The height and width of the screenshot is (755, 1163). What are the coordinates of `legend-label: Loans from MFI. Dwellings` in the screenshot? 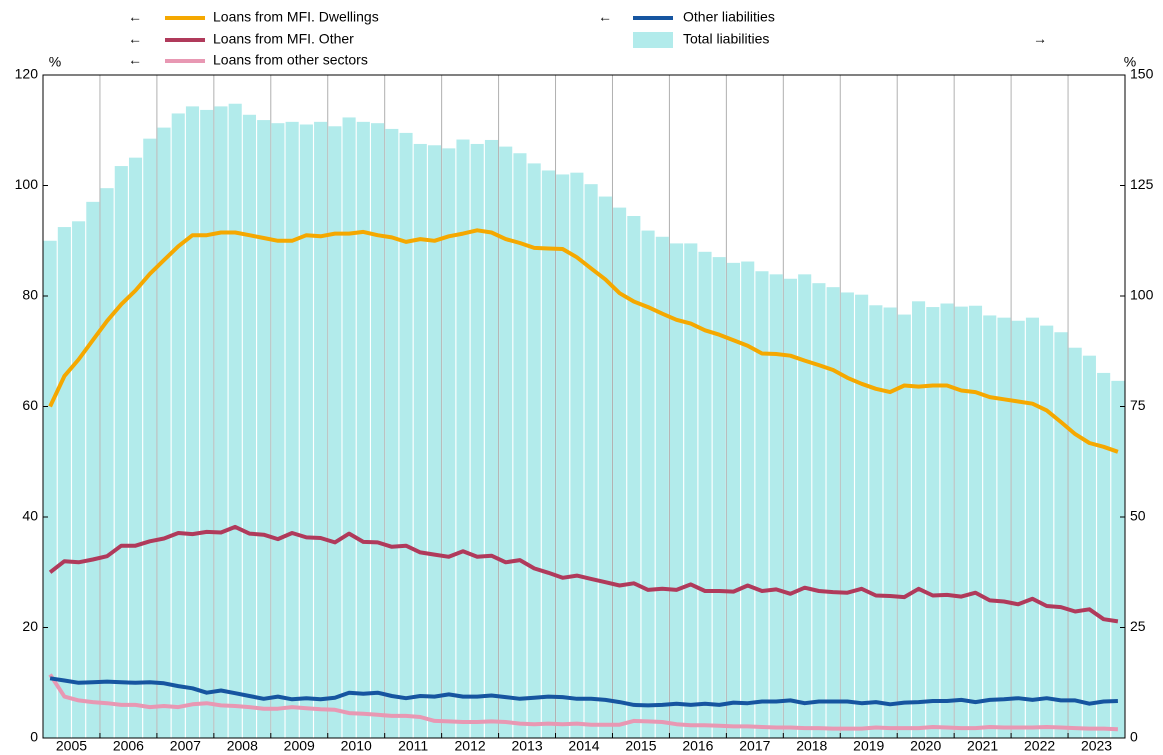 It's located at (296, 17).